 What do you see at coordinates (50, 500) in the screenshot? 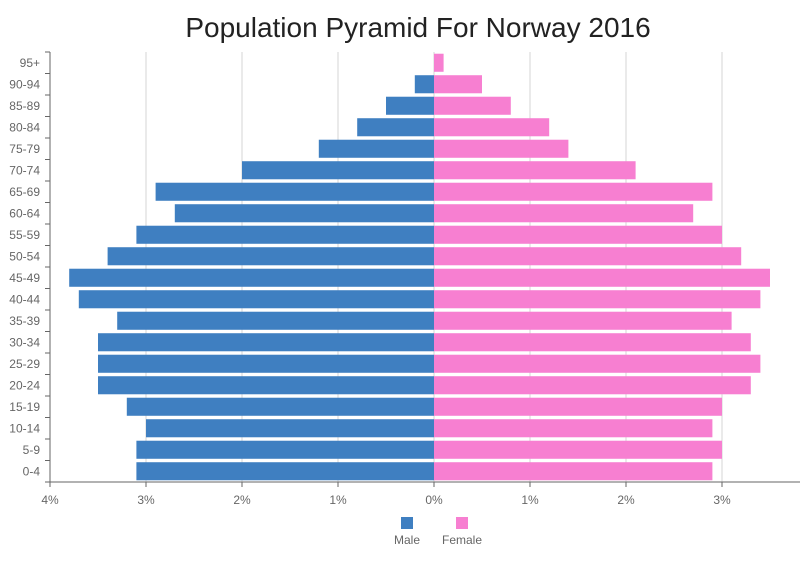
I see `x-tick-label: 4%` at bounding box center [50, 500].